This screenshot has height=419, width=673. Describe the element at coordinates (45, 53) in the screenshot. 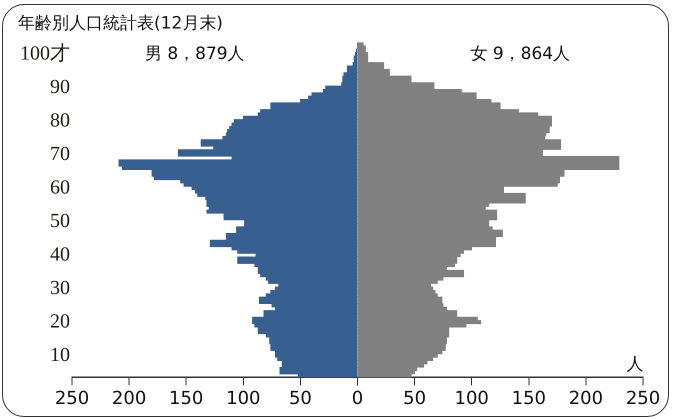

I see `y-tick-label: 100才` at that location.